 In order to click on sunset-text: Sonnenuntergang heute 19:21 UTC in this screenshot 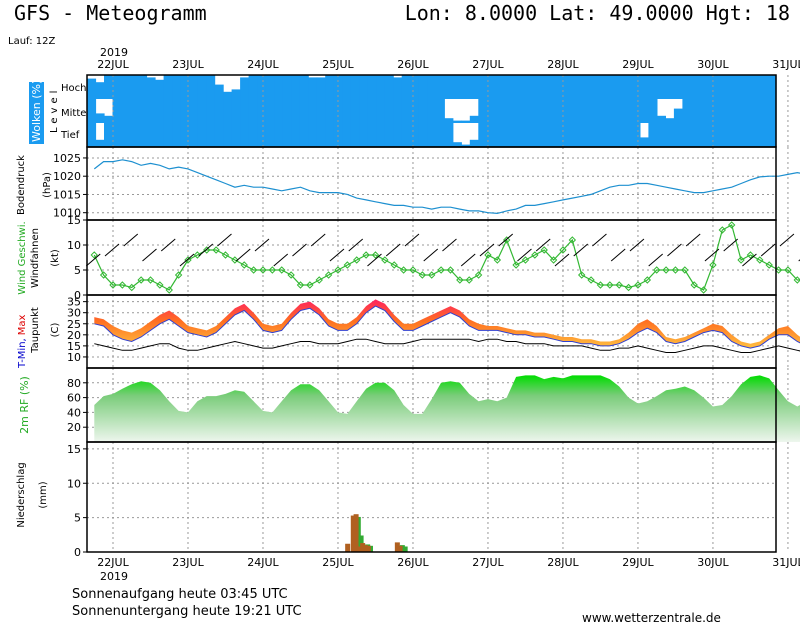, I will do `click(187, 611)`.